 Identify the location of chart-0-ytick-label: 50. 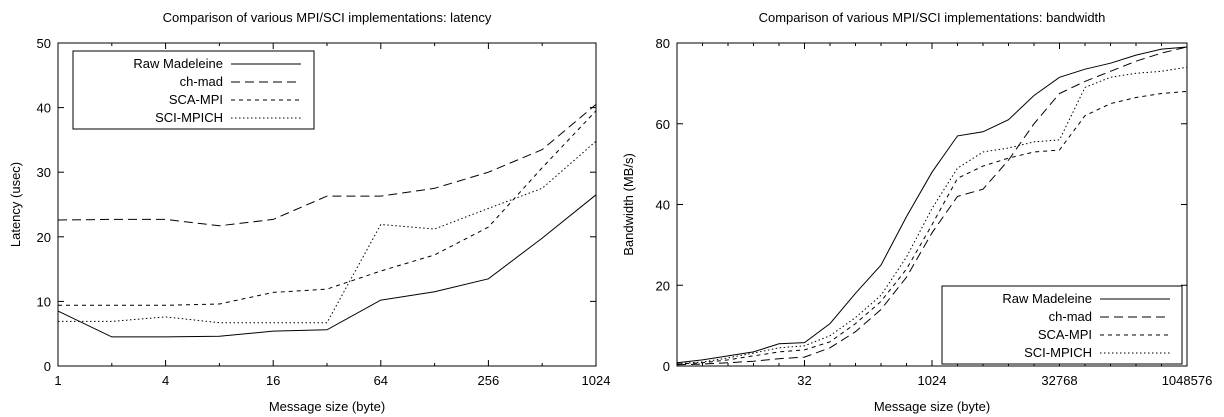
(44, 43).